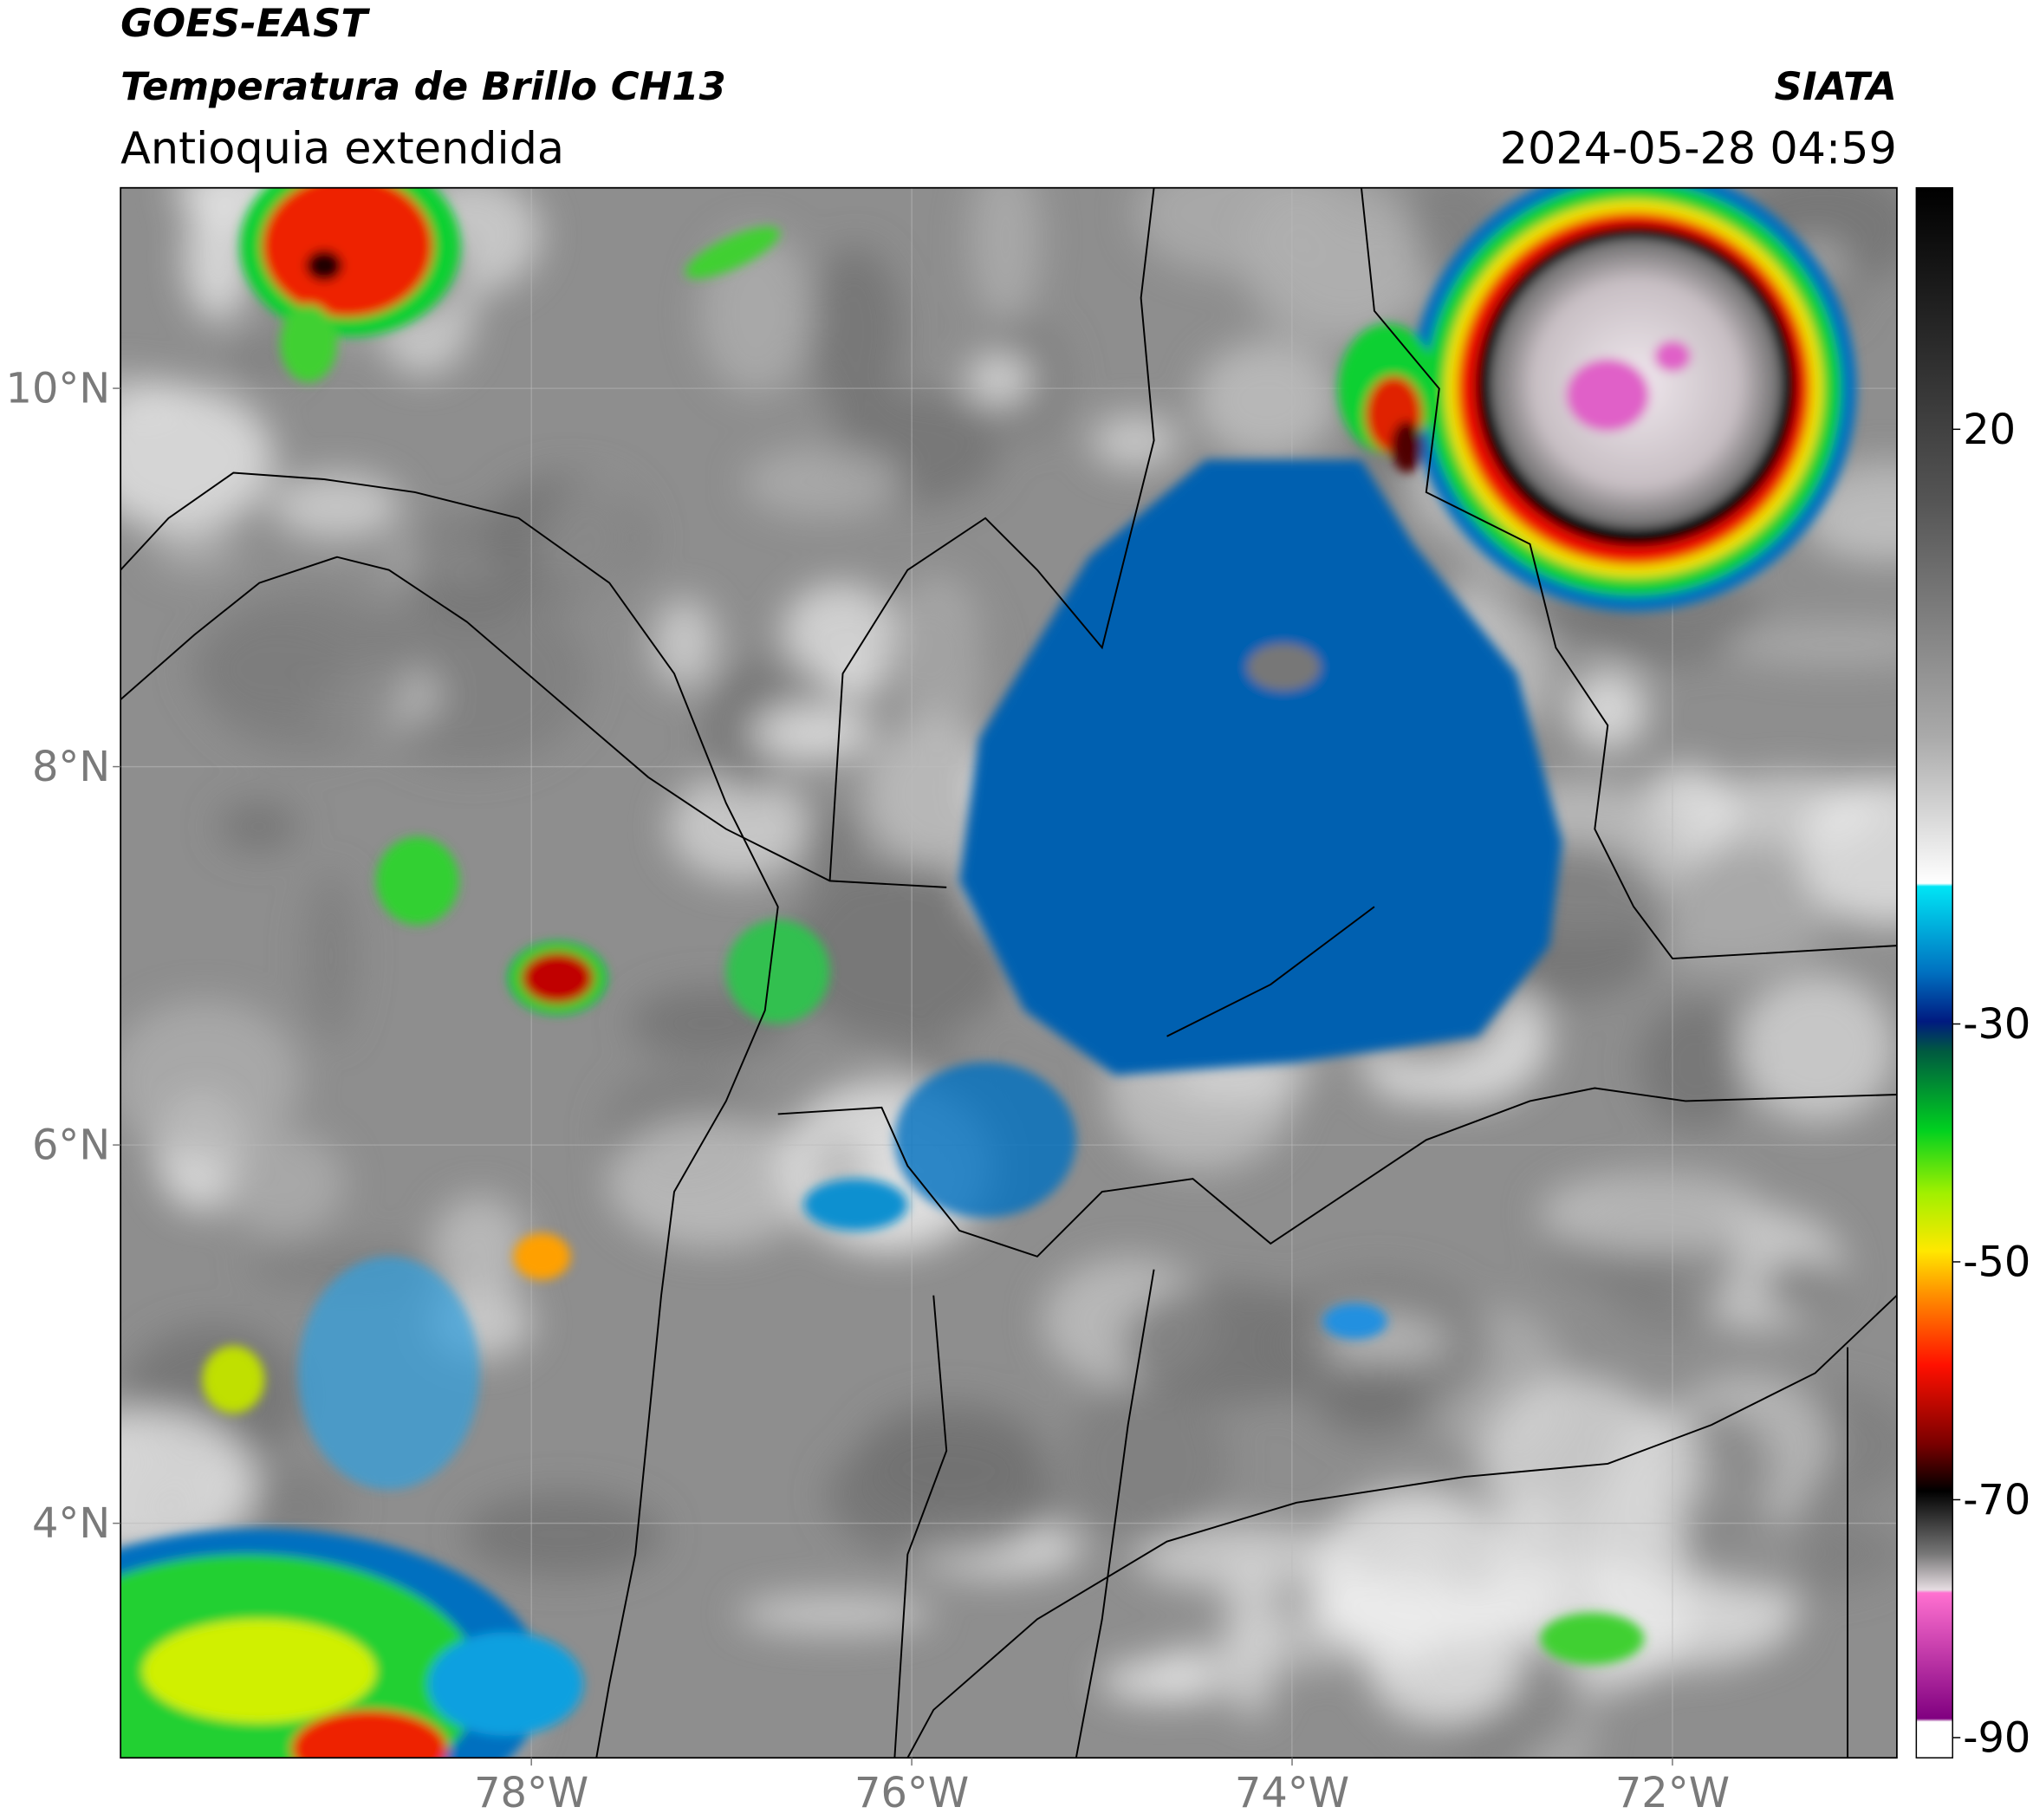 The image size is (2033, 1820). What do you see at coordinates (71, 1146) in the screenshot?
I see `y-tick-label: 6°N` at bounding box center [71, 1146].